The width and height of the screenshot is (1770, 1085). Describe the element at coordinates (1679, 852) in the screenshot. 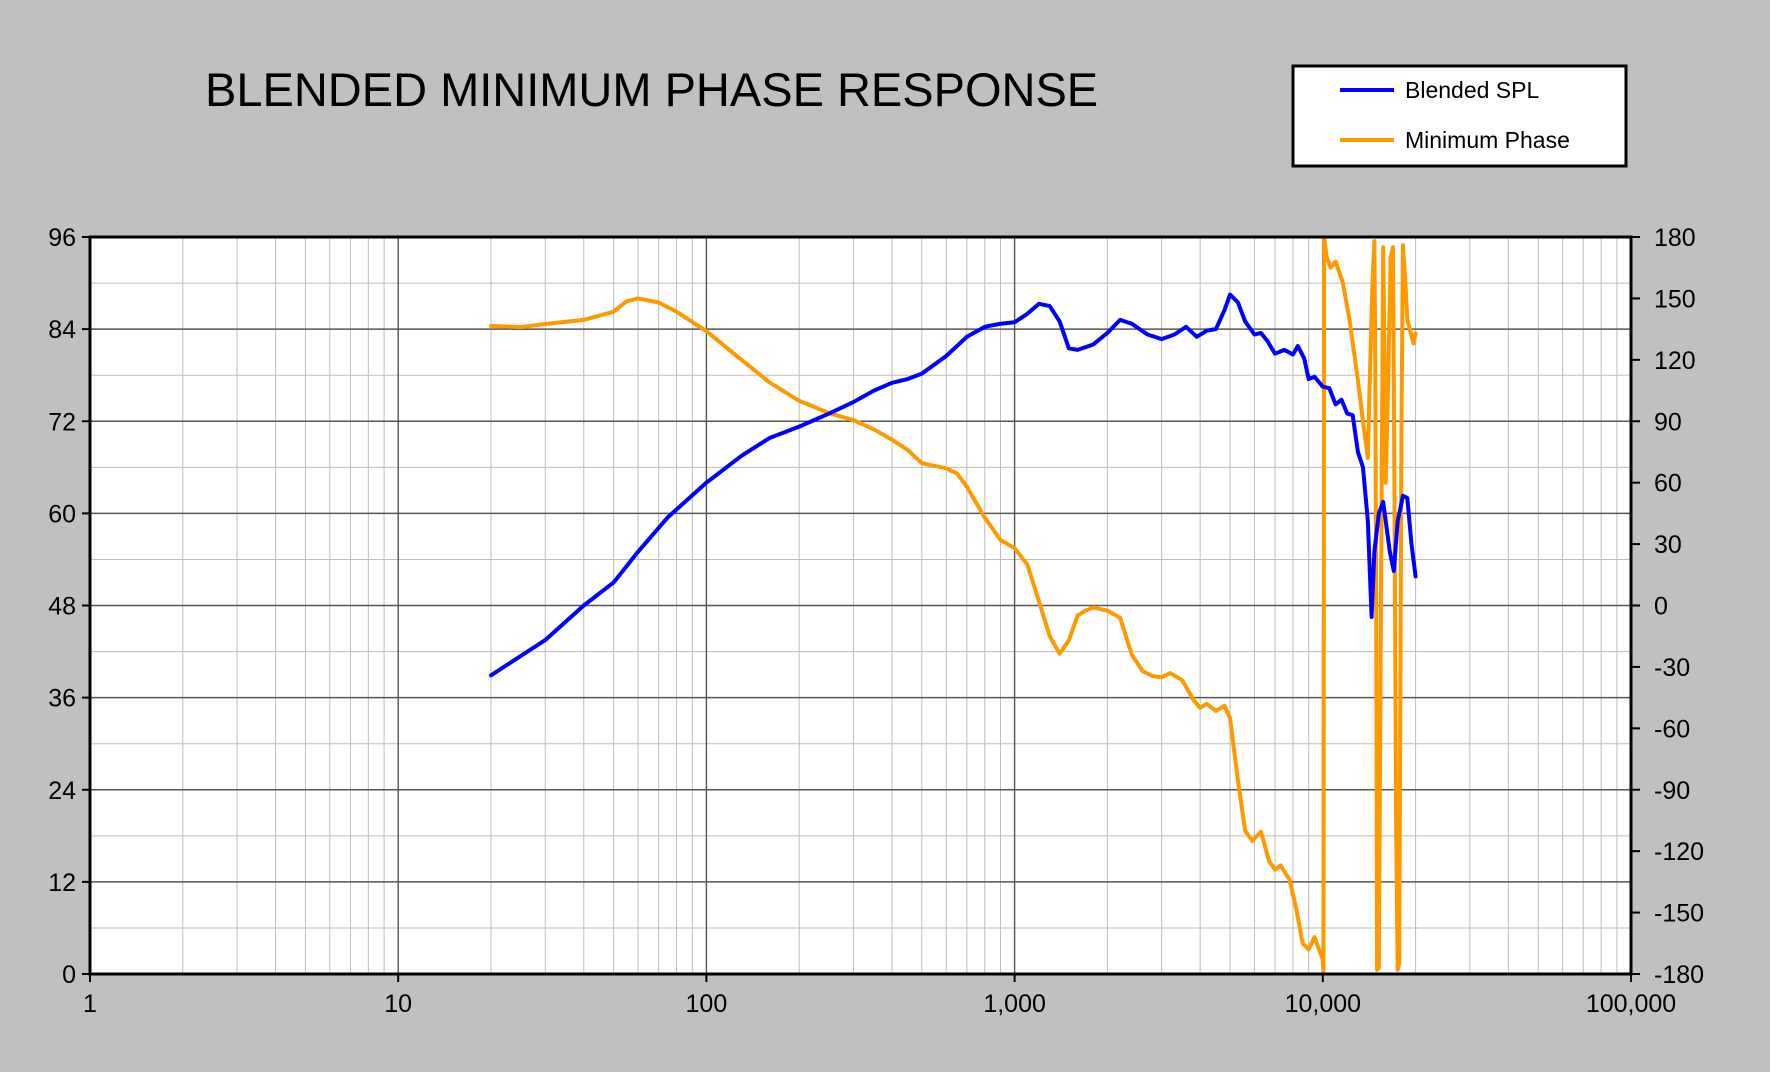

I see `y2-tick-label: -120` at that location.